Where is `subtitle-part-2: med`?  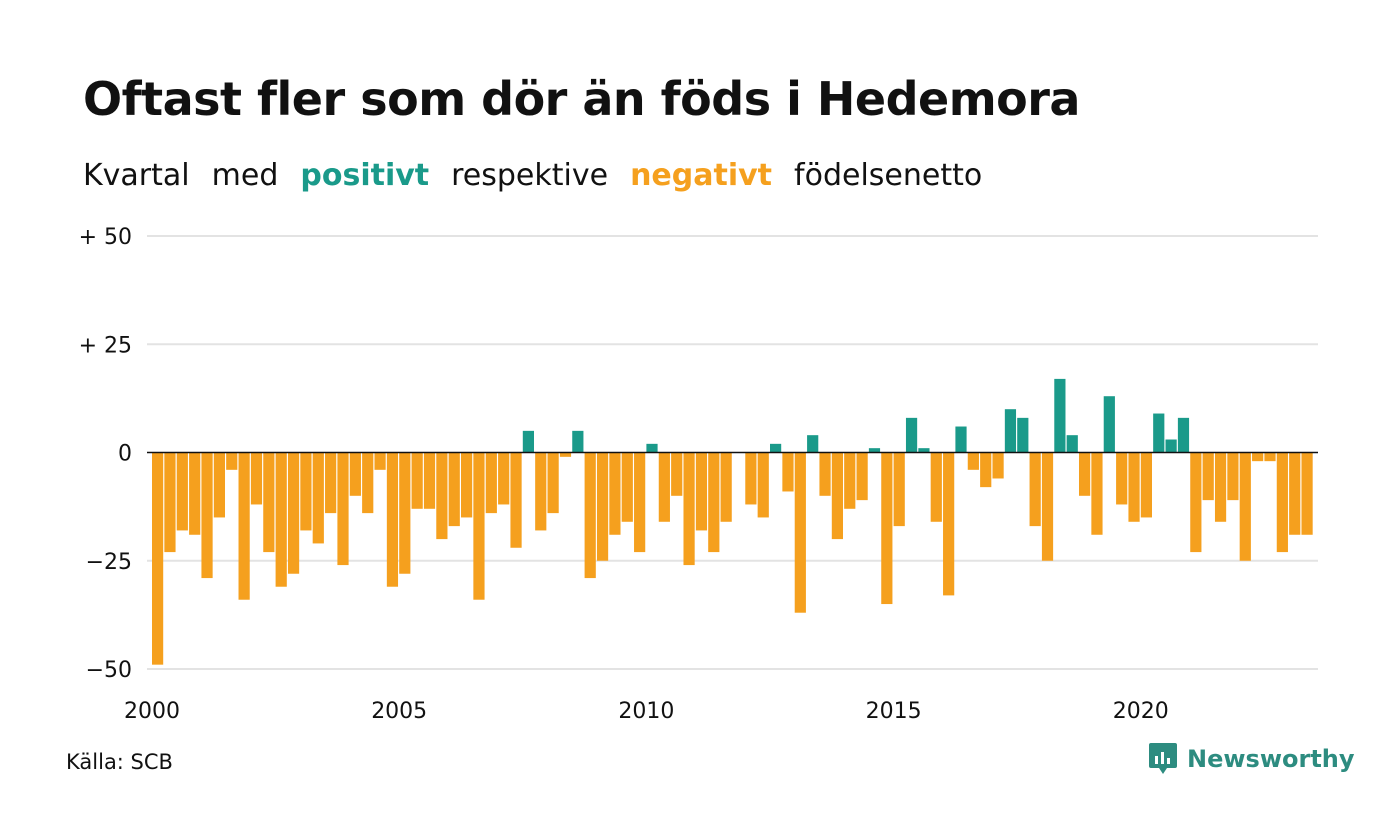 subtitle-part-2: med is located at coordinates (245, 175).